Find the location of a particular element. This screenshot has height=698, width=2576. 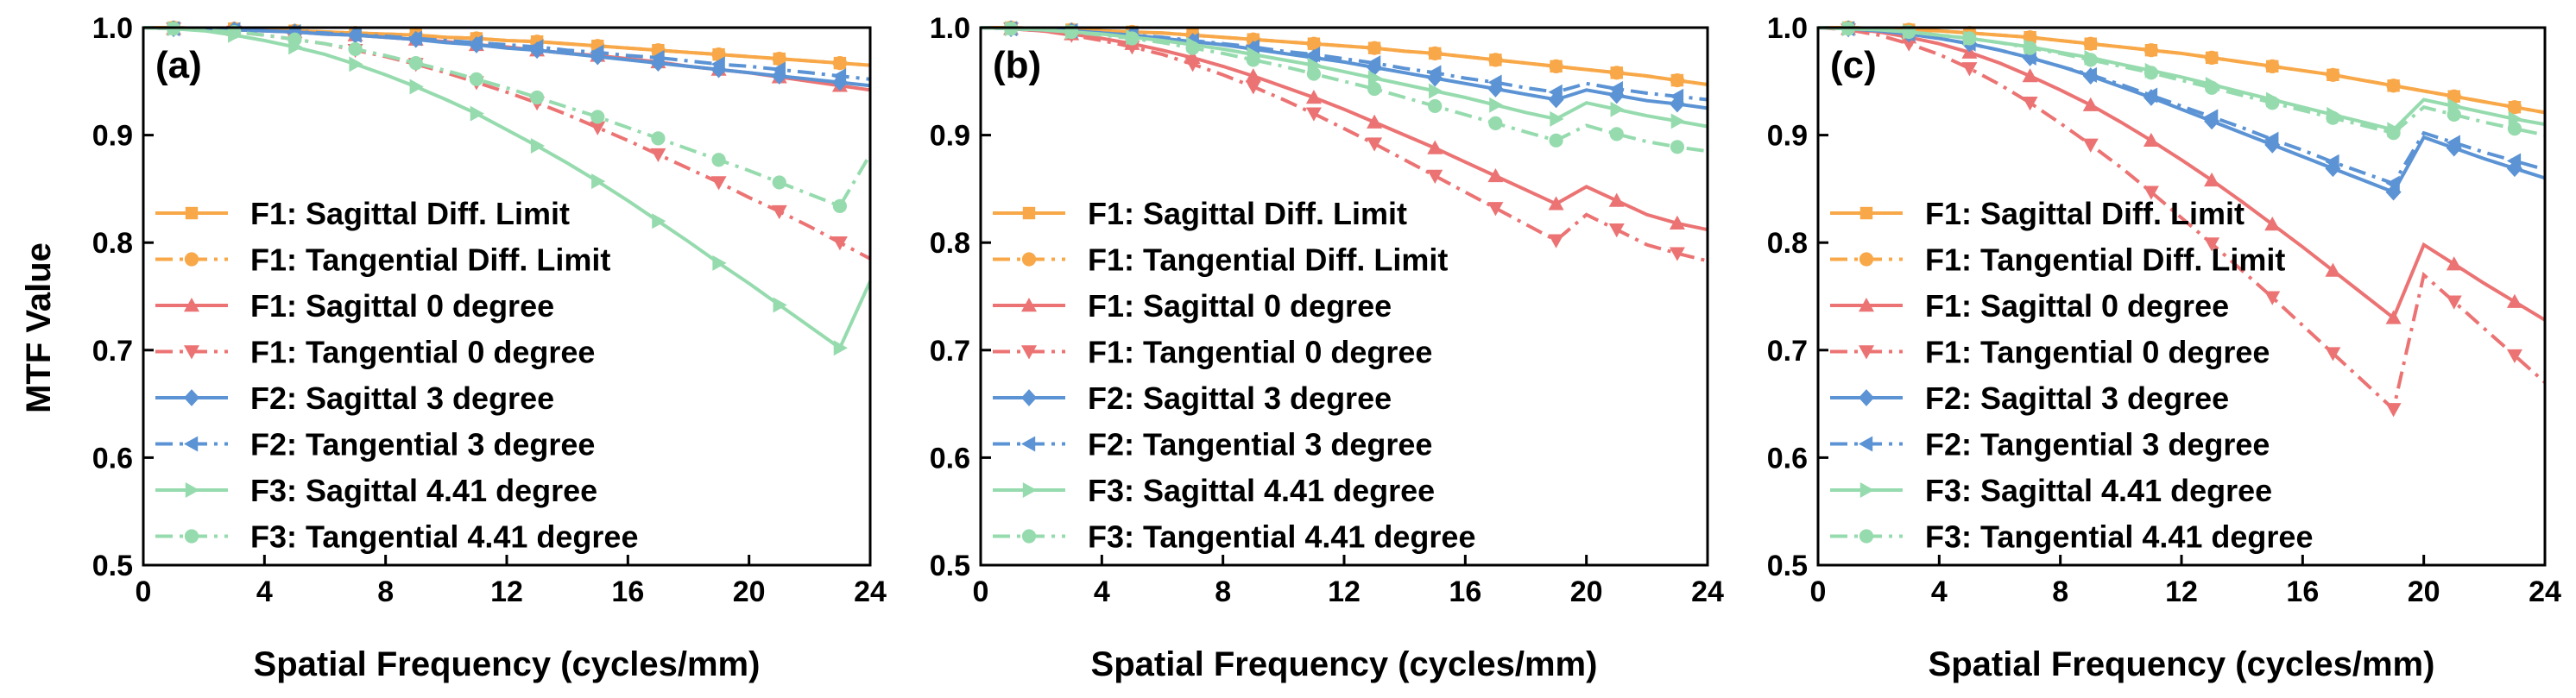

y-tick-label: 0.9 is located at coordinates (112, 136).